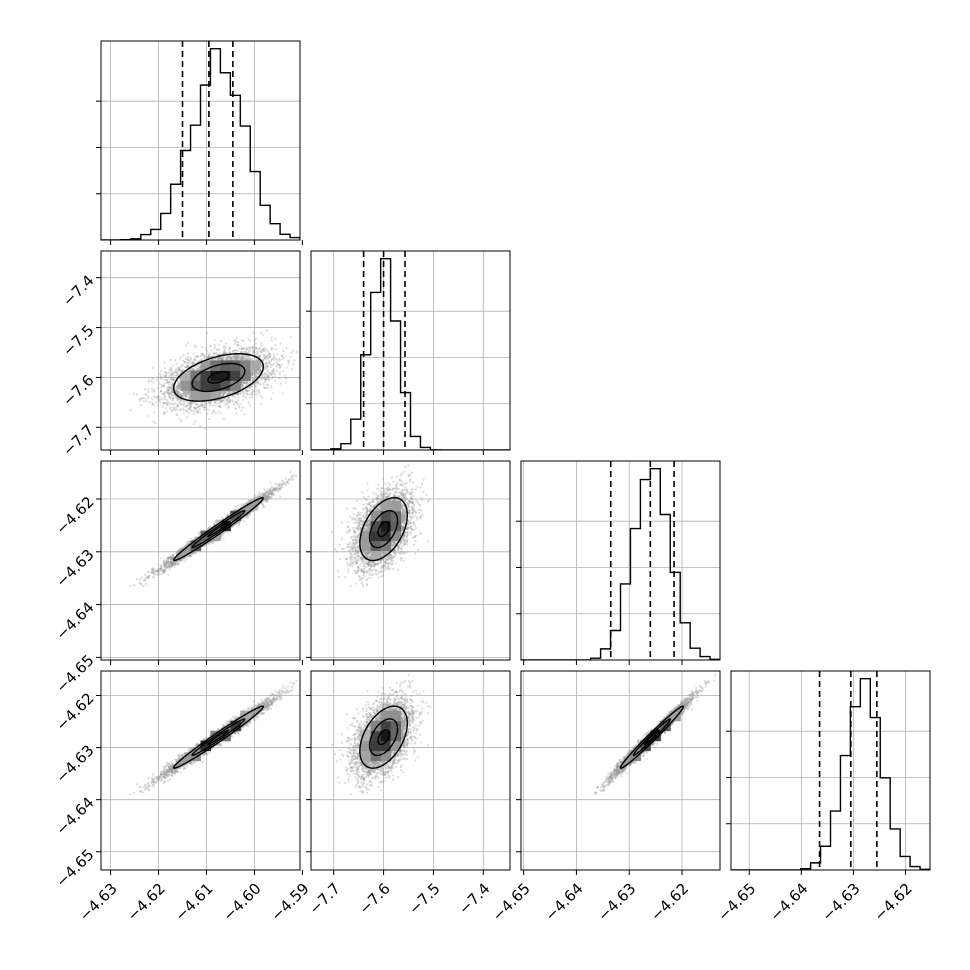 This screenshot has width=970, height=970. What do you see at coordinates (218, 377) in the screenshot?
I see `contour-level` at bounding box center [218, 377].